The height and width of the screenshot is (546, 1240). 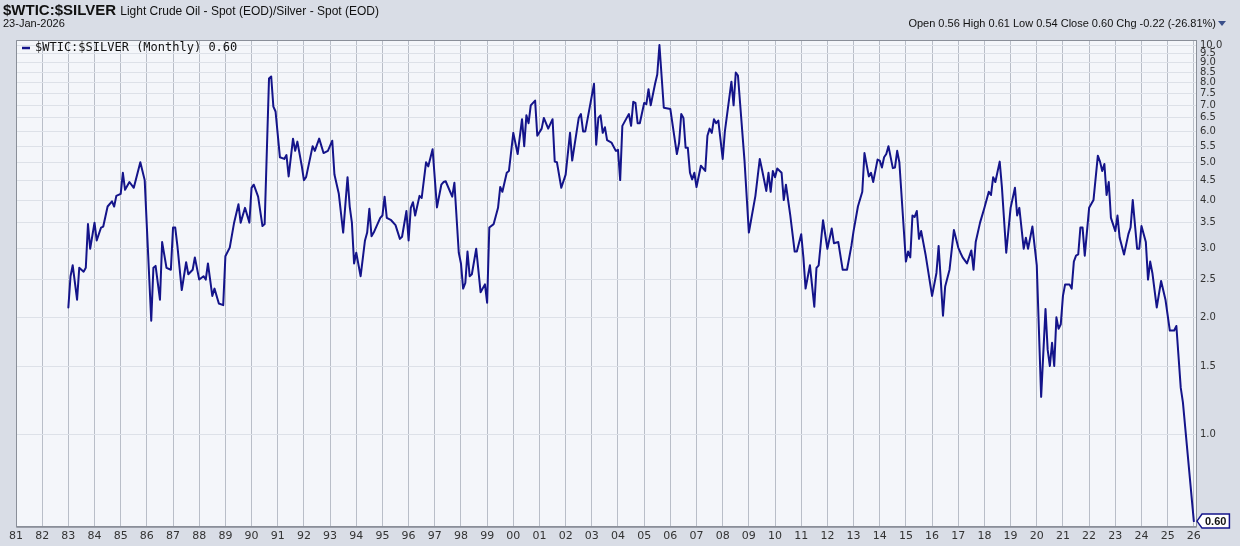 I want to click on x-tick-label: 05, so click(x=644, y=536).